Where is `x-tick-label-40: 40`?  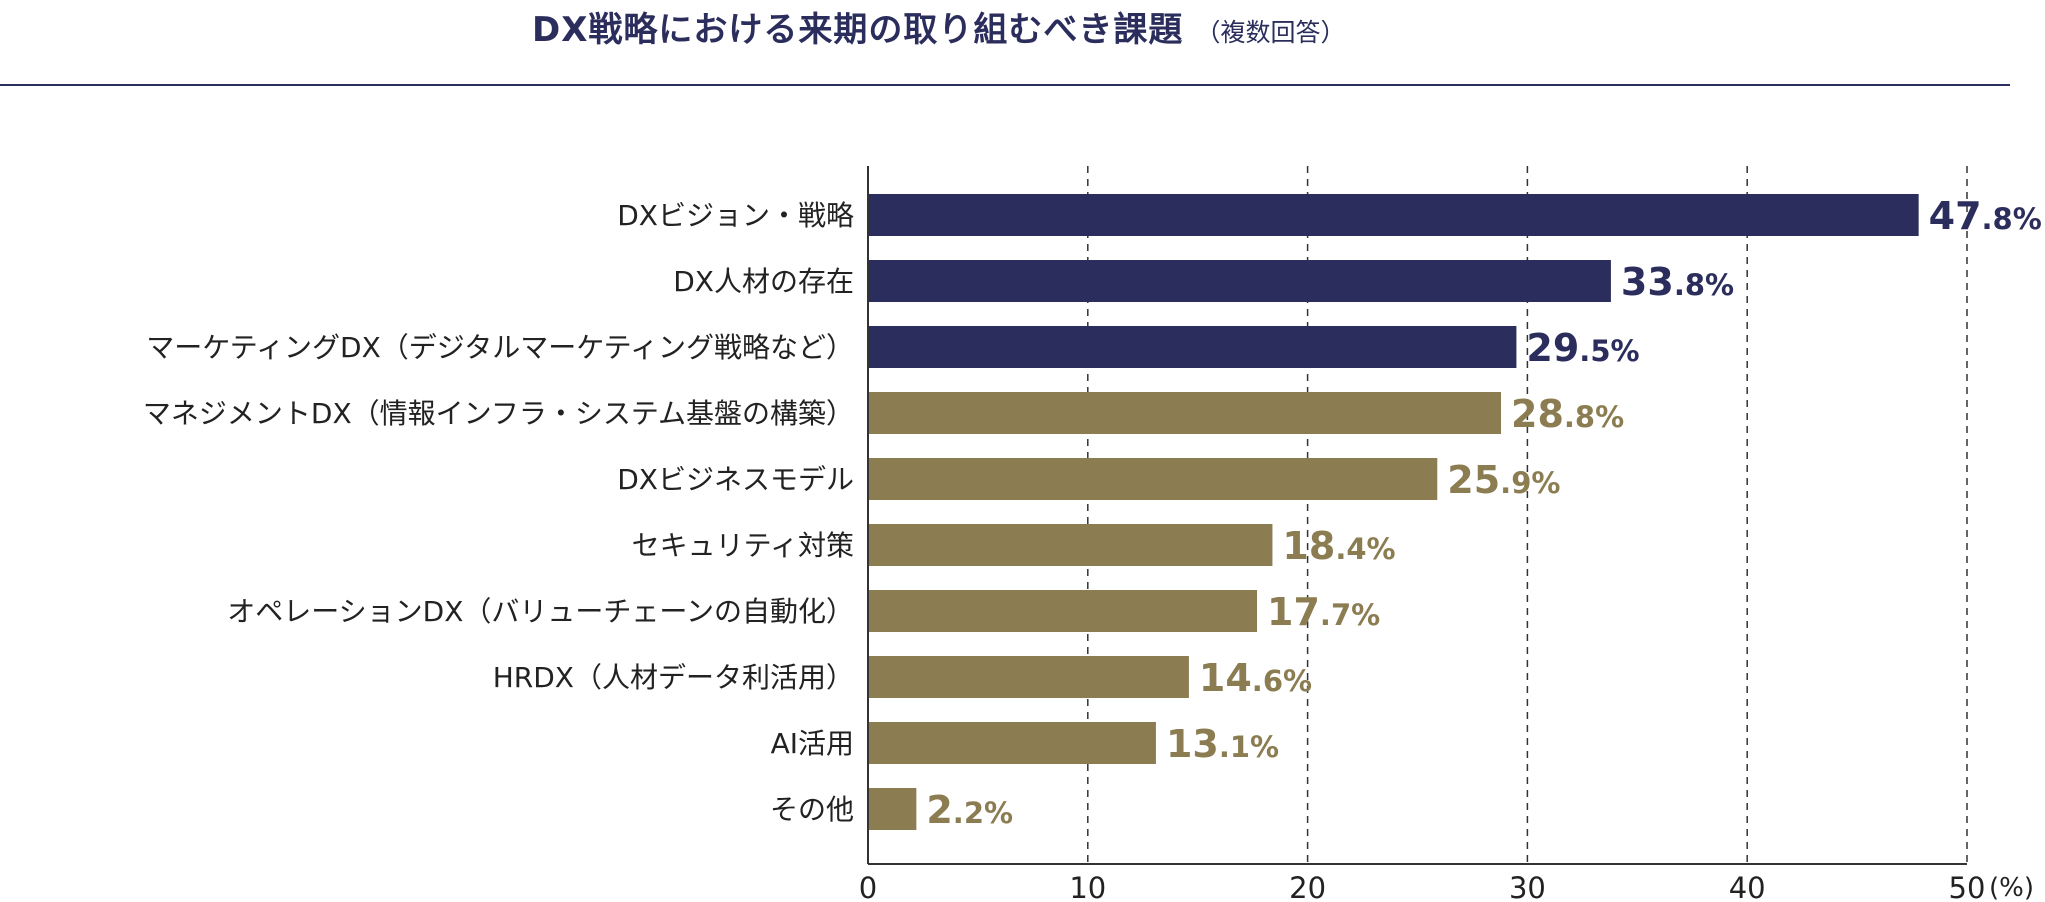 x-tick-label-40: 40 is located at coordinates (1747, 886).